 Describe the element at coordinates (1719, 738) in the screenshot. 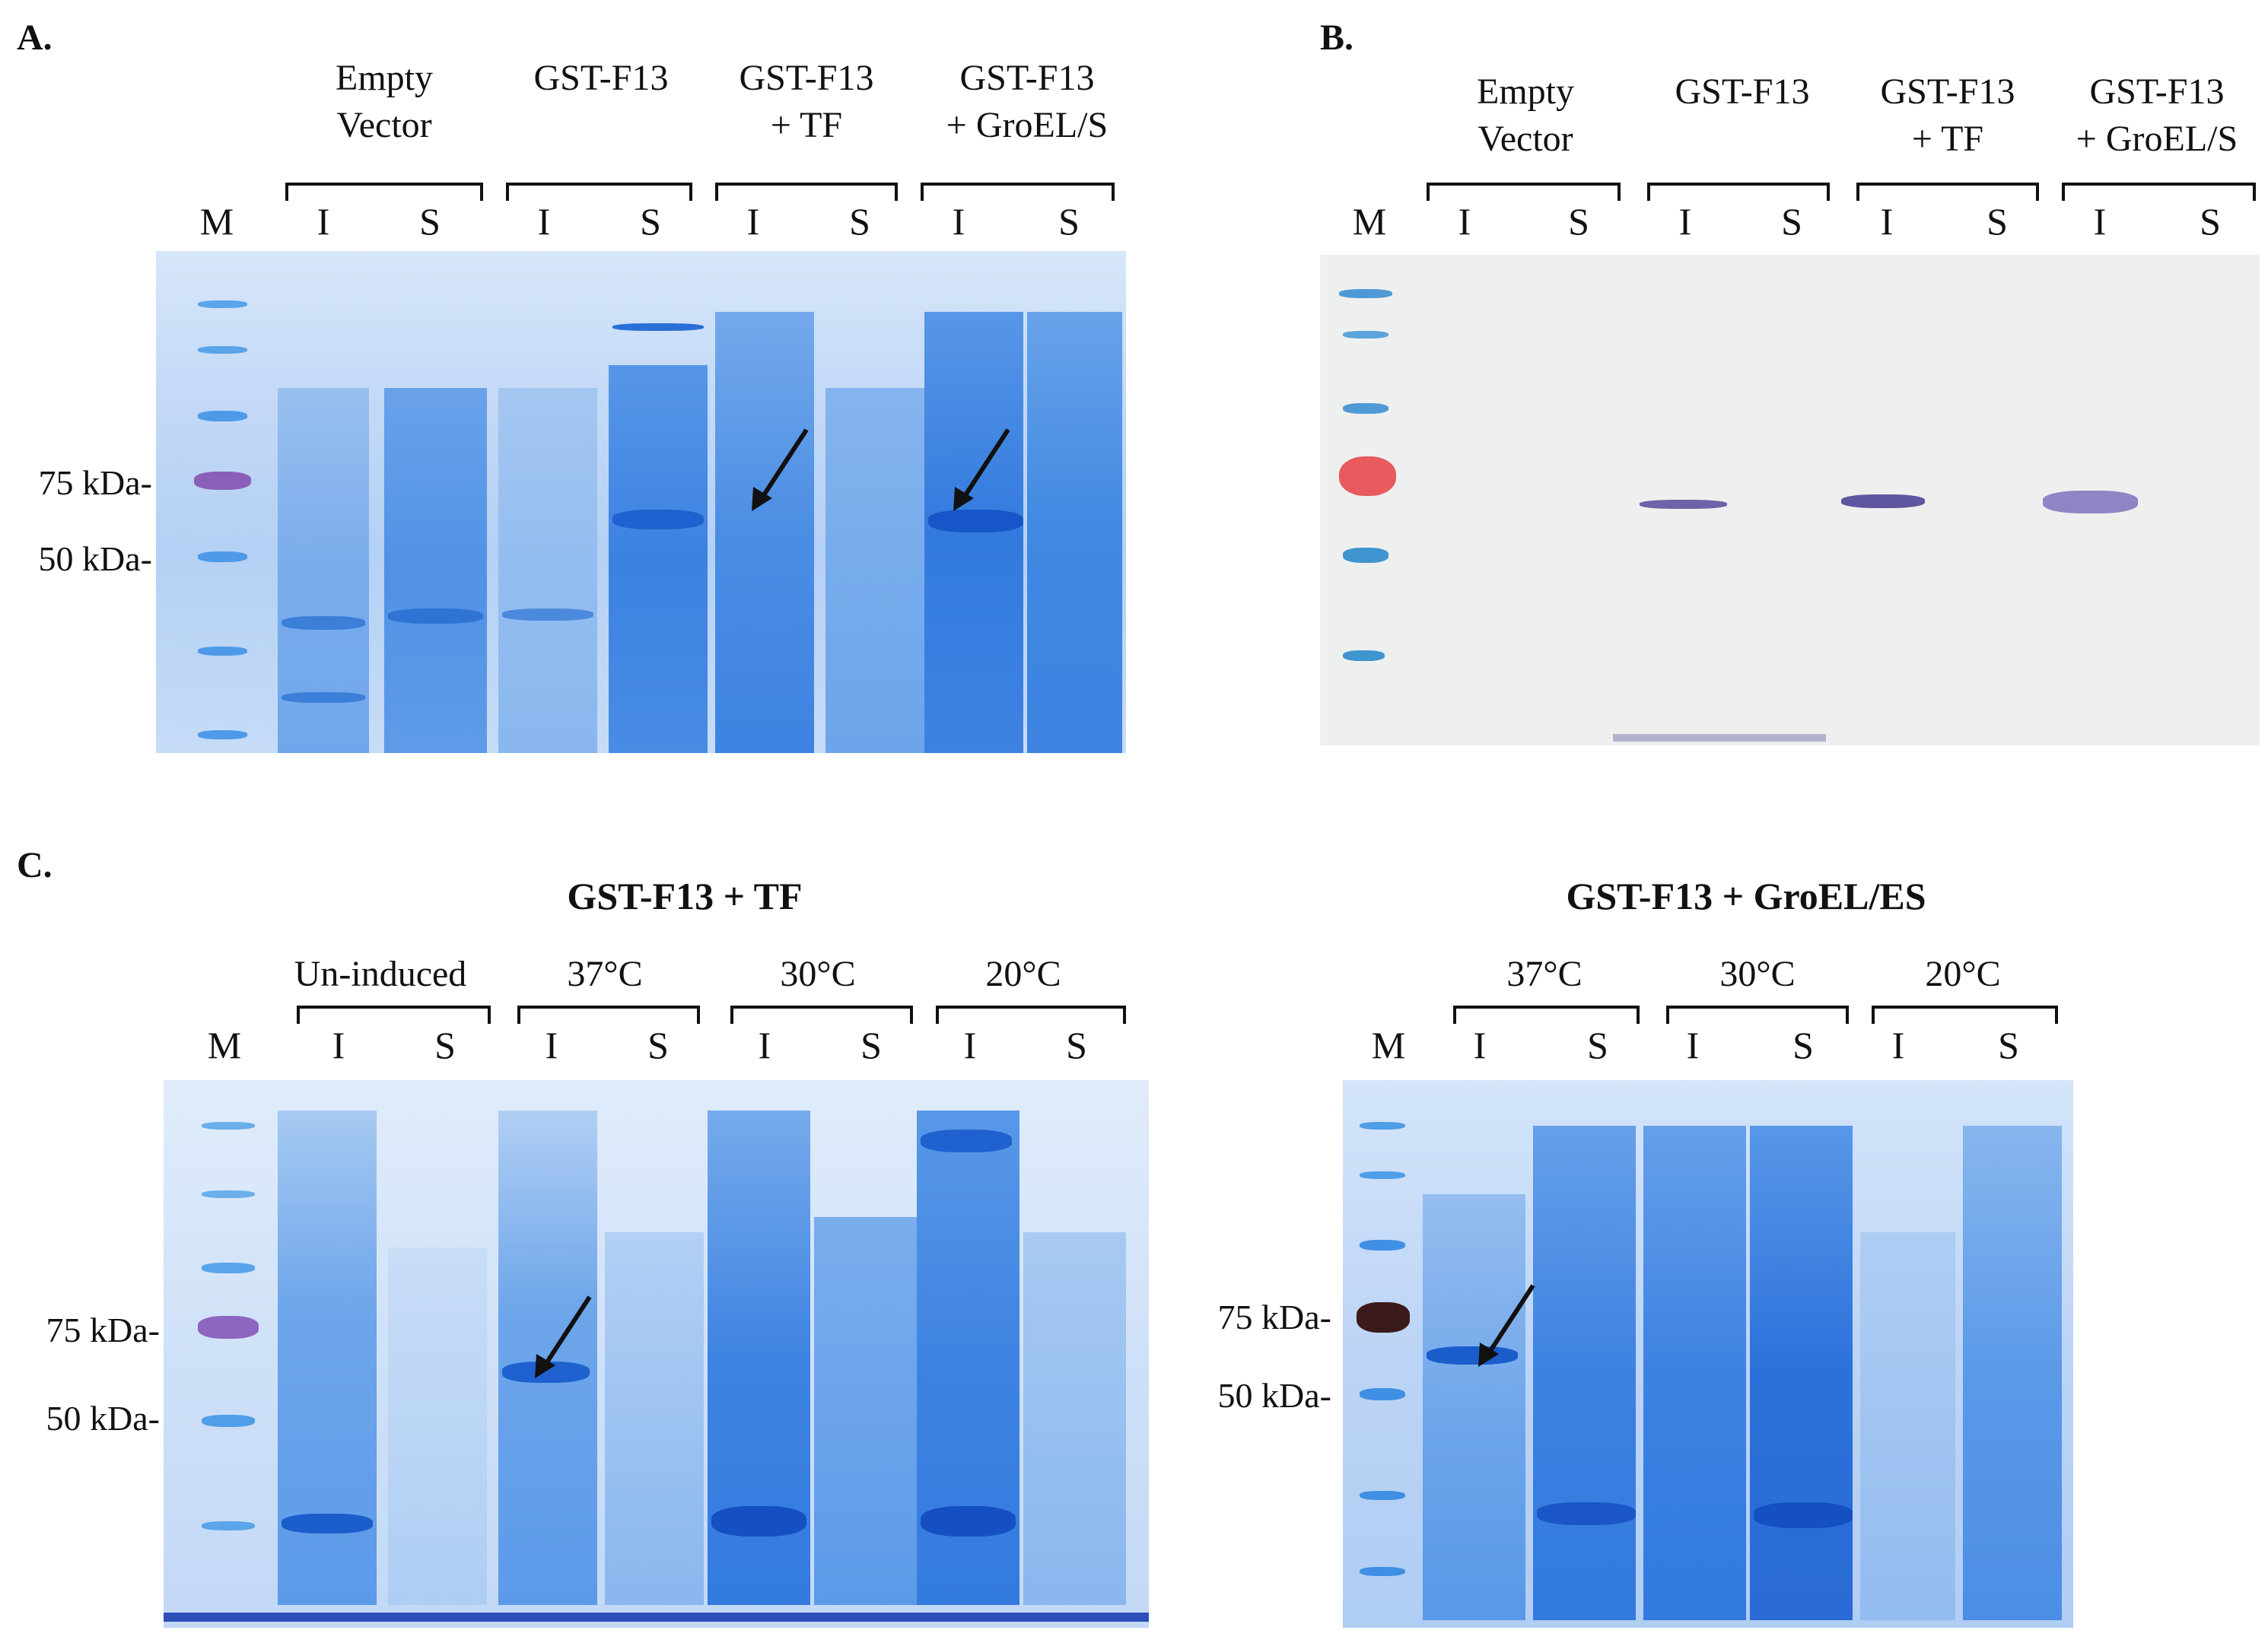

I see `blot-front` at that location.